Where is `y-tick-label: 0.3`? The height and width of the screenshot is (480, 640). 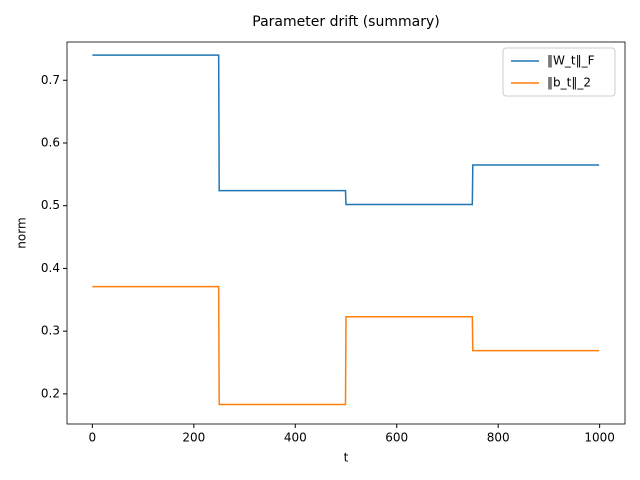 y-tick-label: 0.3 is located at coordinates (50, 331).